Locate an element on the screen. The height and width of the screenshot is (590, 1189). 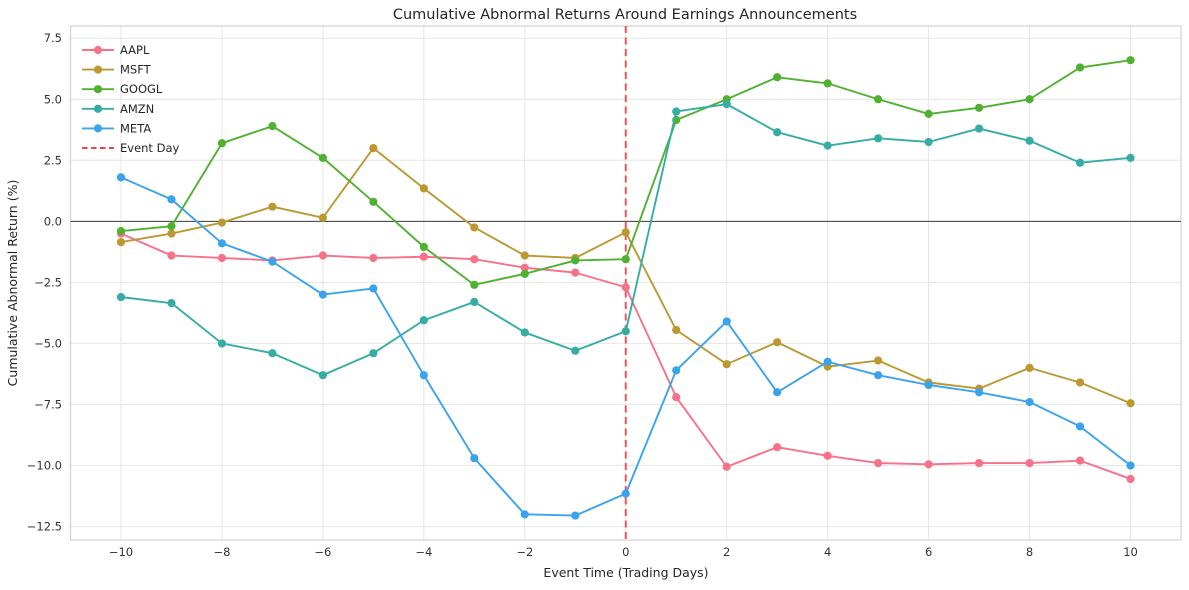
x-tick-label-6: 6 is located at coordinates (928, 552).